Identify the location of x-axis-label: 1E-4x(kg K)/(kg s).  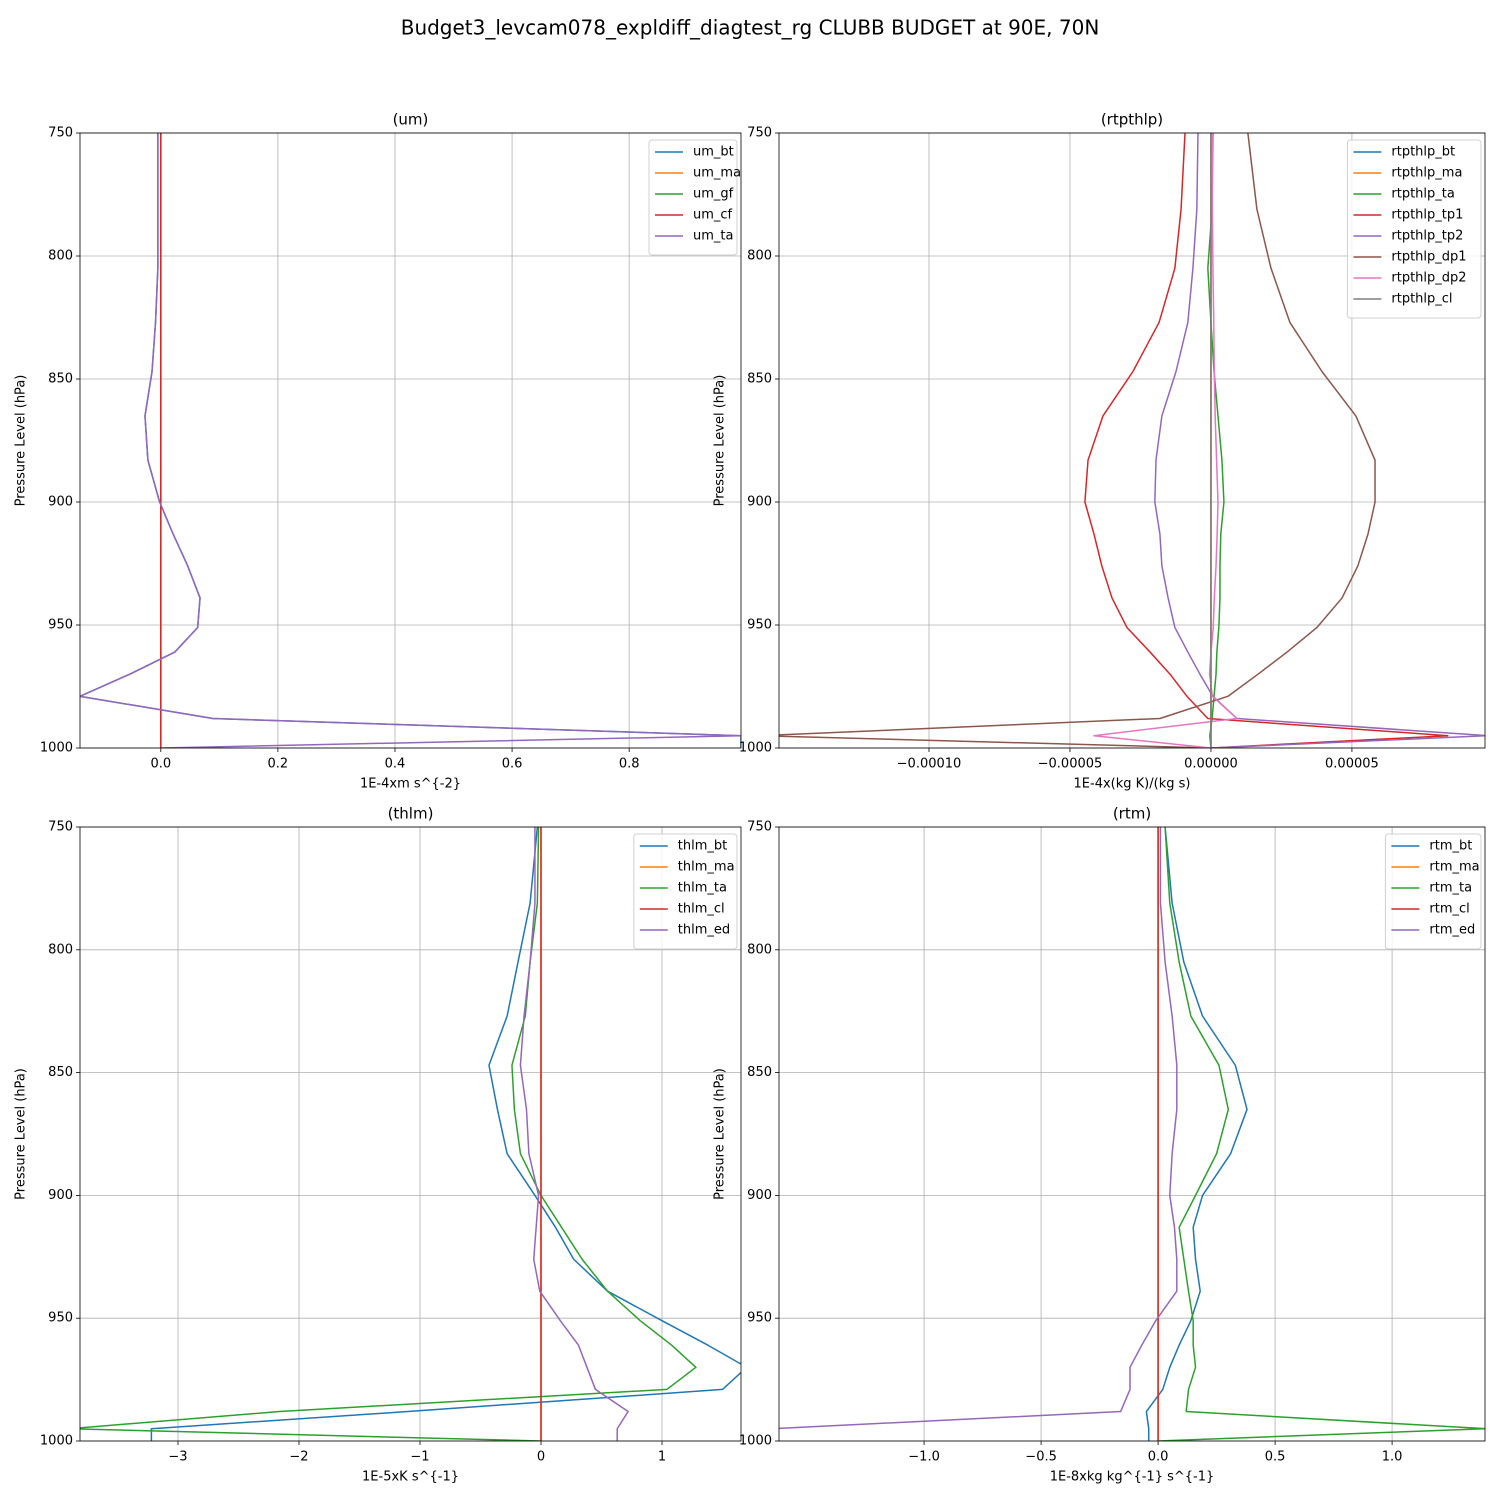
(1132, 784).